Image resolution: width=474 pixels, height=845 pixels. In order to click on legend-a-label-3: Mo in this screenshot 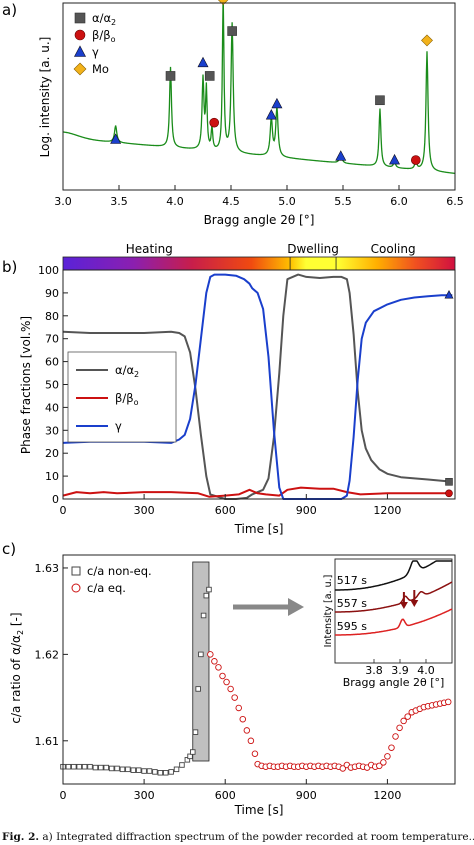, I will do `click(100, 69)`.